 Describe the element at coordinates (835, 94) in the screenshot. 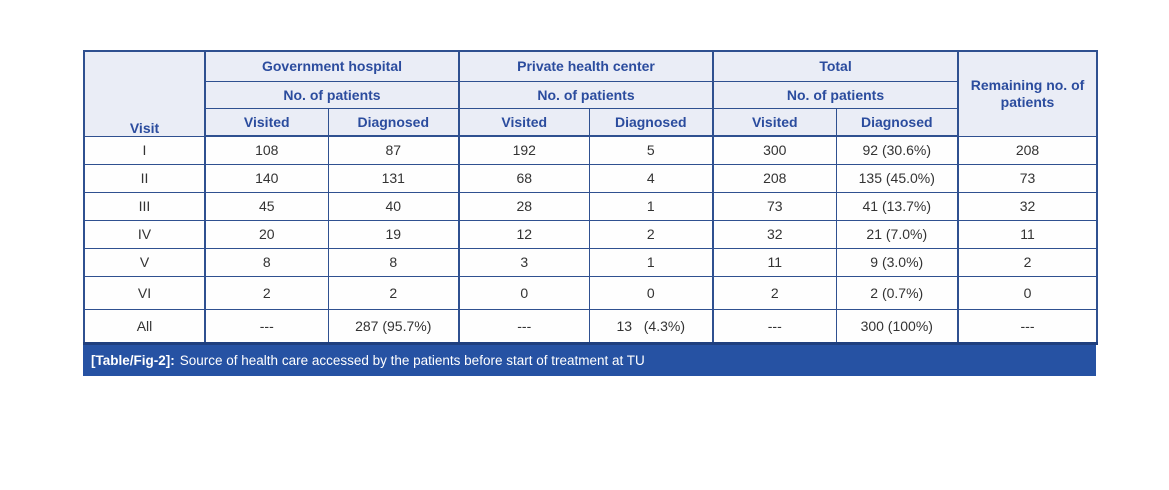

I see `subheader-total-no-of-patients: No. of patients` at that location.